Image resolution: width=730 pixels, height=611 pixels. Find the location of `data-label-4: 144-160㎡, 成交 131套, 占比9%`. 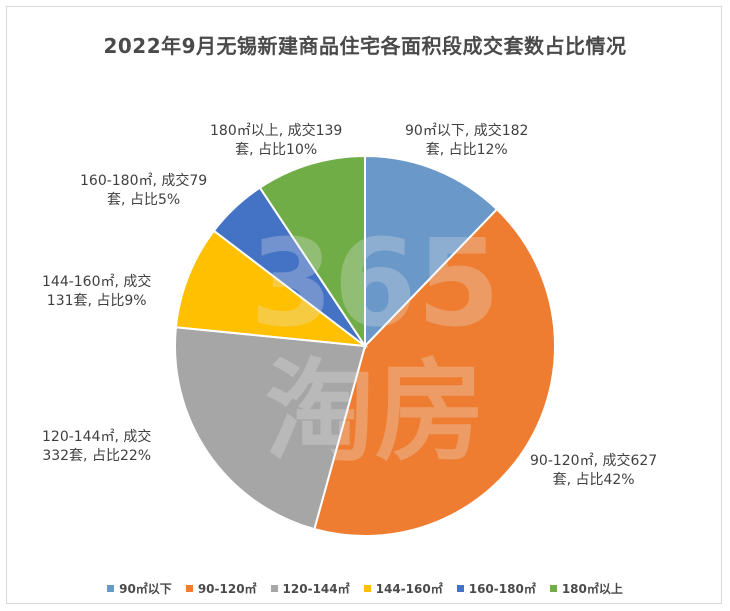

data-label-4: 144-160㎡, 成交 131套, 占比9% is located at coordinates (97, 291).